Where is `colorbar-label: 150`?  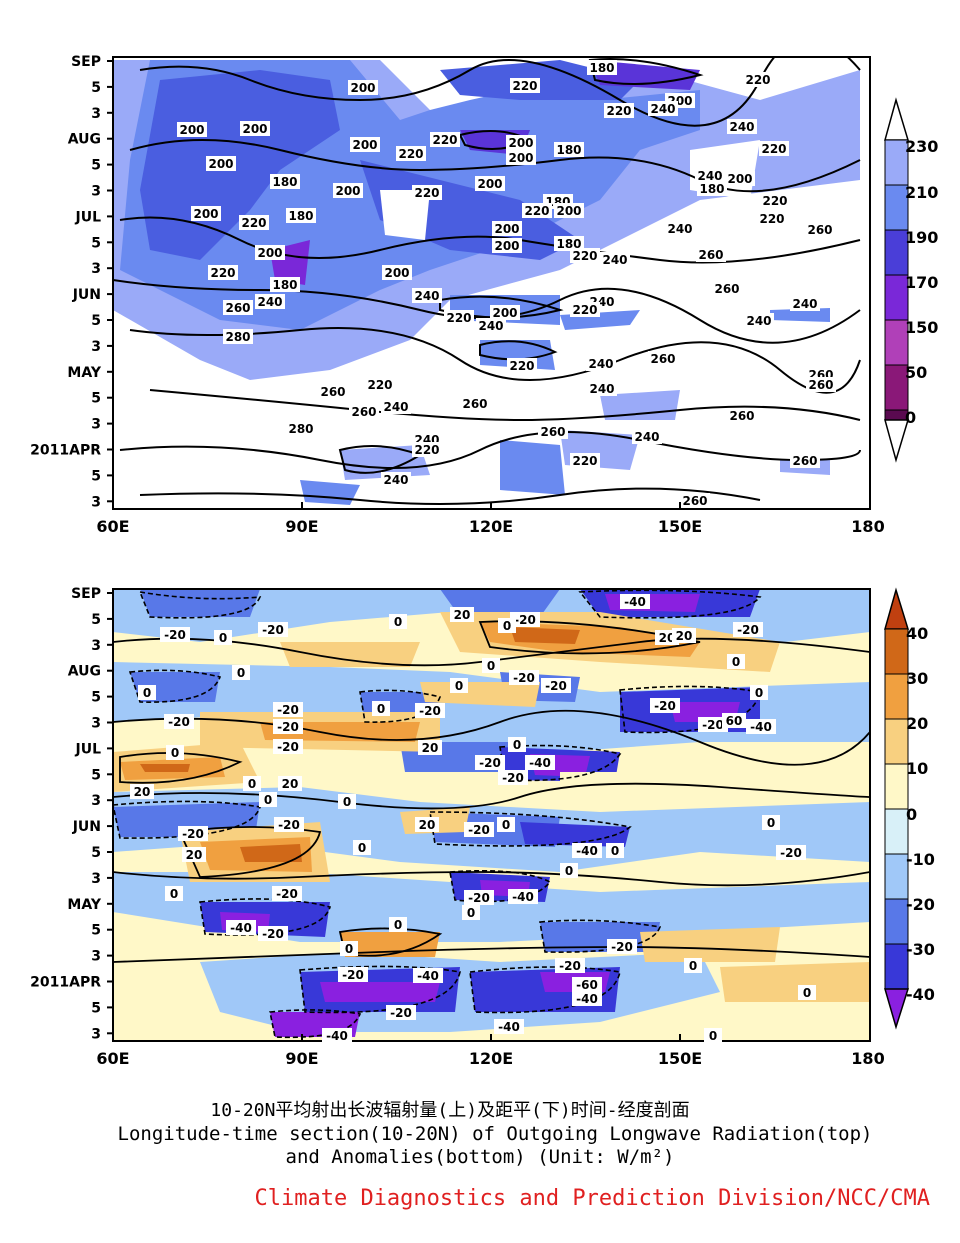
colorbar-label: 150 is located at coordinates (921, 327).